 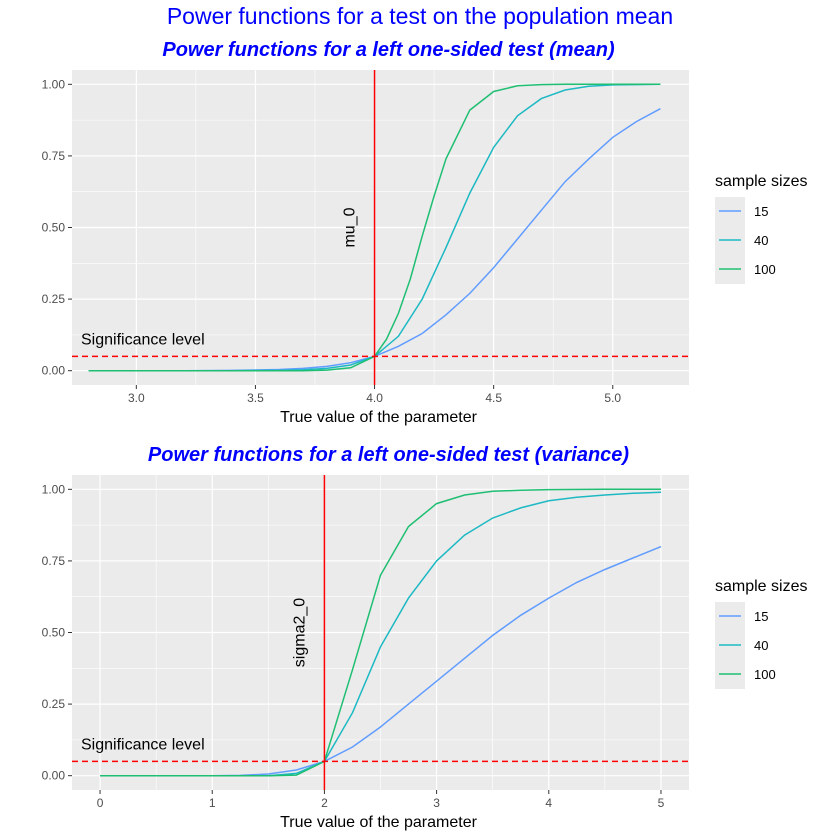 I want to click on x-tick-label: 5.0, so click(x=612, y=398).